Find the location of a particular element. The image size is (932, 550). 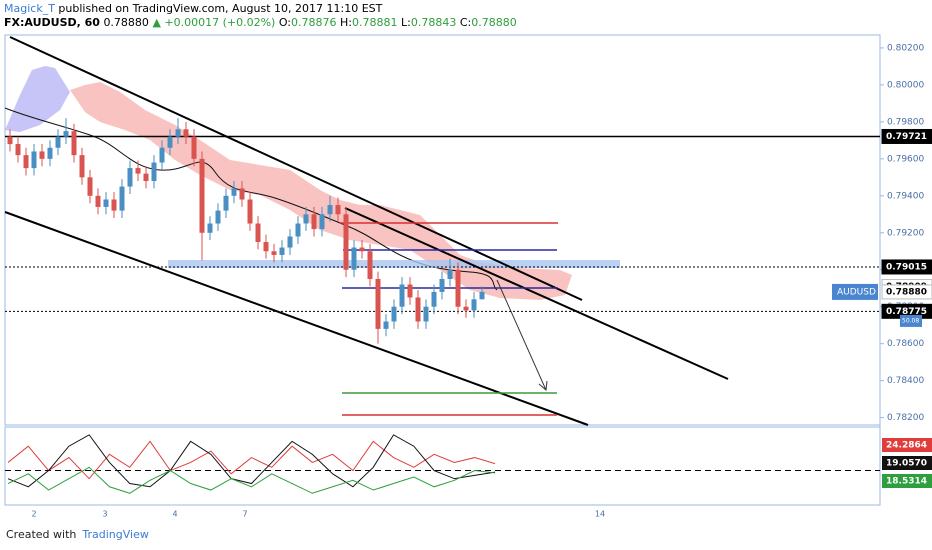

arrow is located at coordinates (521, 335).